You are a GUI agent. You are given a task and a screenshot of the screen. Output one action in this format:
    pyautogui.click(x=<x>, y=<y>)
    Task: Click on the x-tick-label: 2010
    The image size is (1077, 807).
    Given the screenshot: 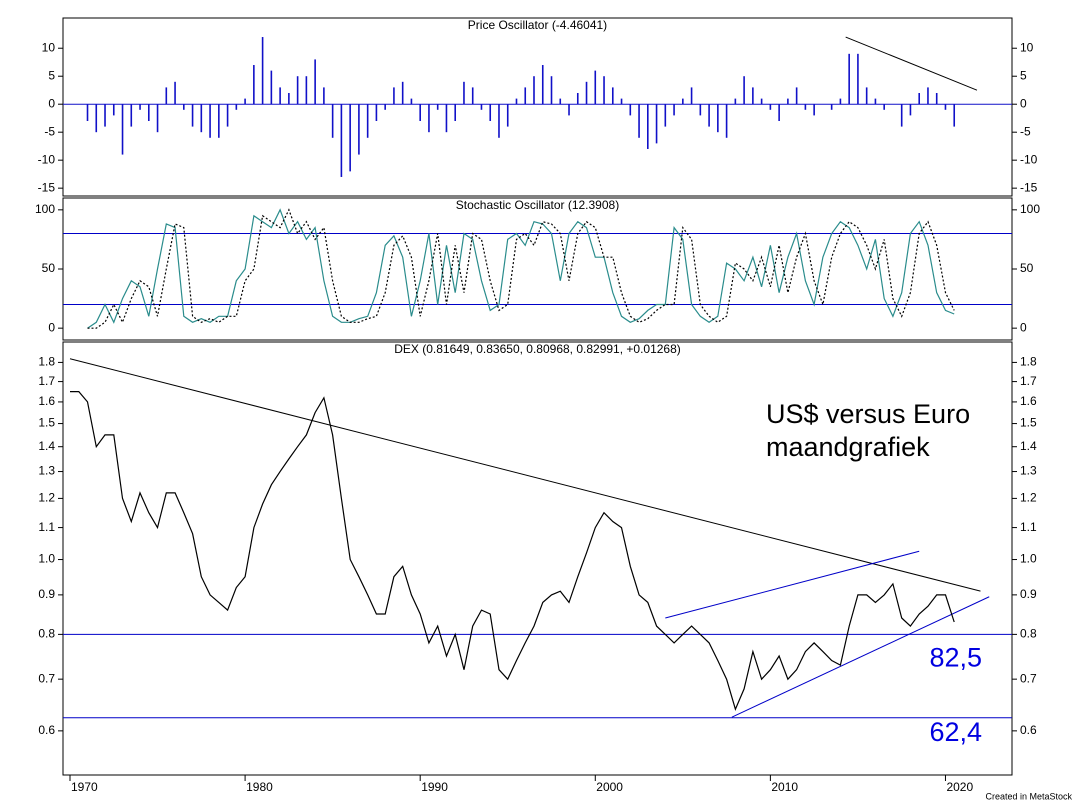 What is the action you would take?
    pyautogui.click(x=784, y=787)
    